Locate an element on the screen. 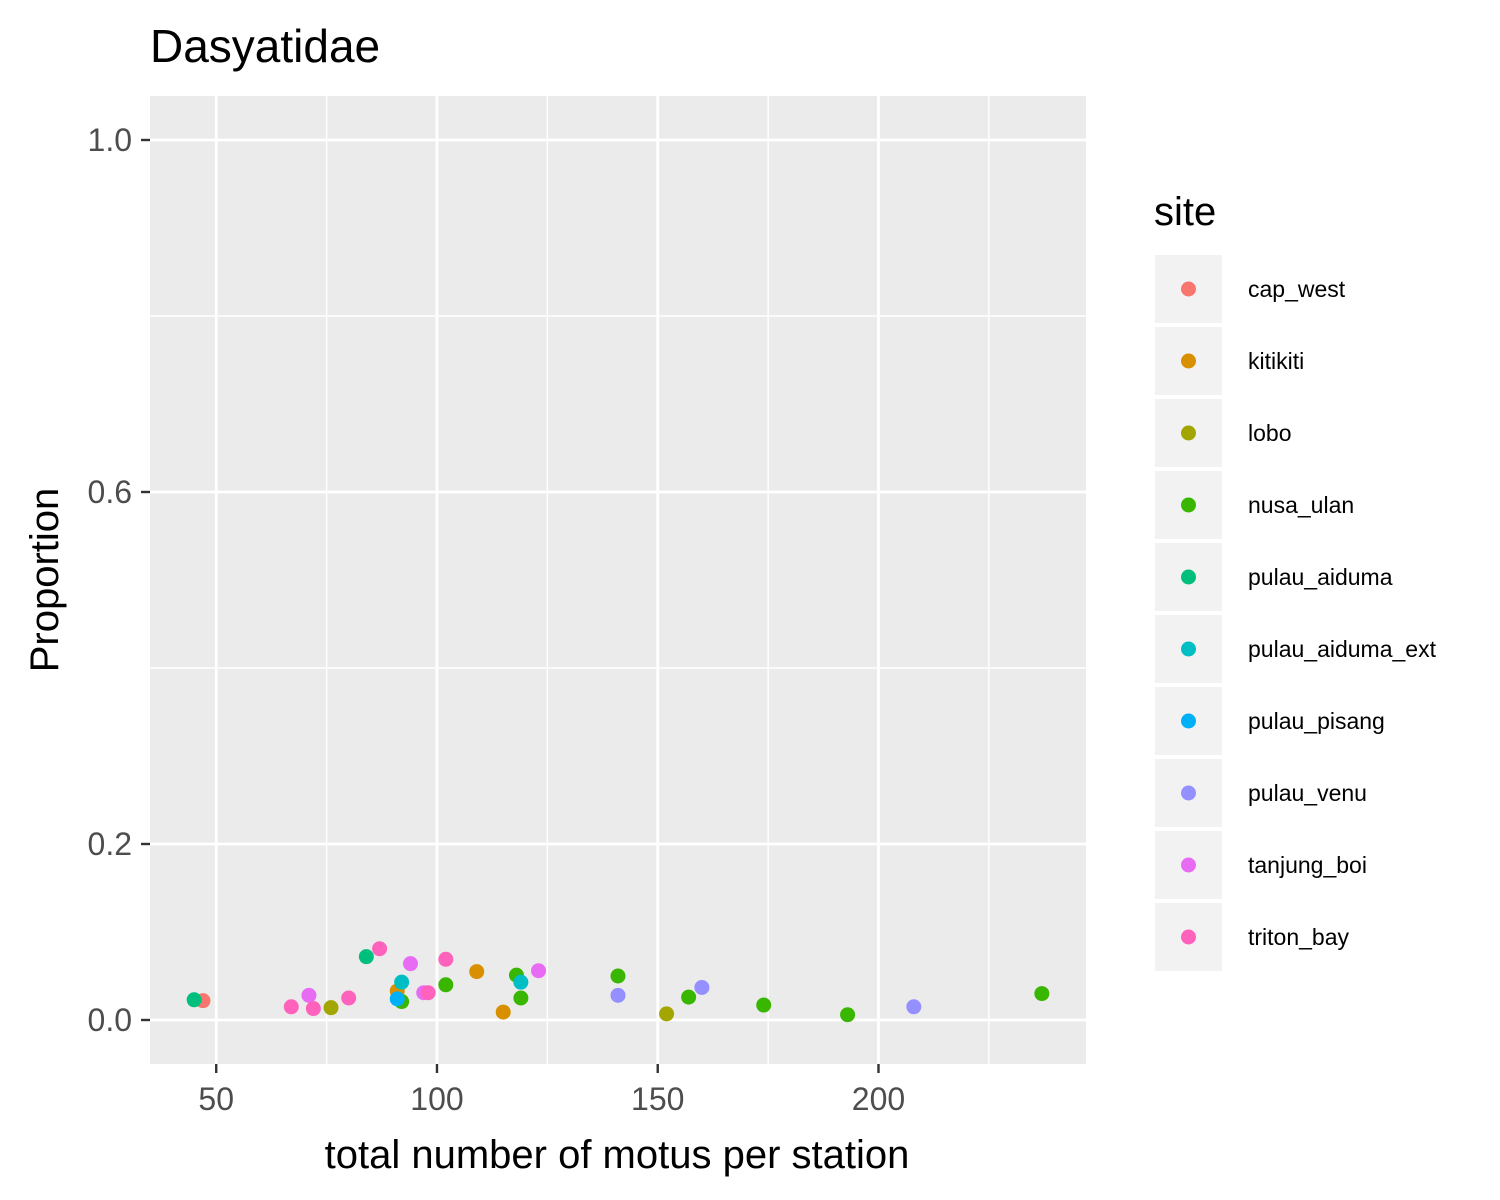 The height and width of the screenshot is (1200, 1500). y-axis-title: Proportion is located at coordinates (45, 580).